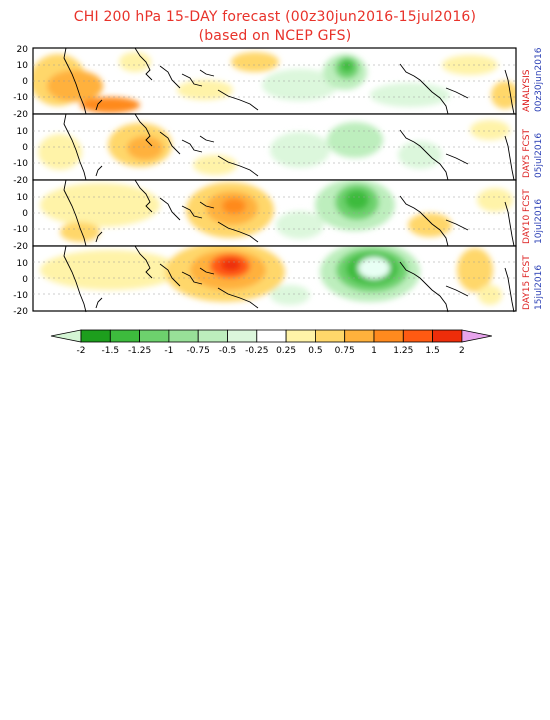 Image resolution: width=550 pixels, height=720 pixels. What do you see at coordinates (539, 79) in the screenshot?
I see `panel-date-label: 00z30jun2016` at bounding box center [539, 79].